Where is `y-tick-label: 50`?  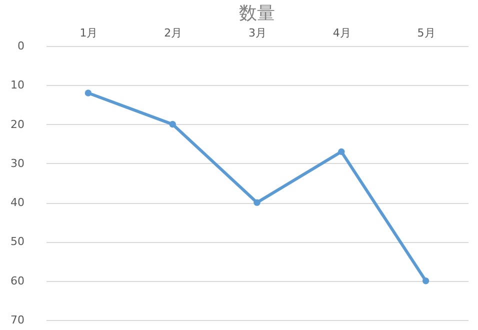 y-tick-label: 50 is located at coordinates (17, 241).